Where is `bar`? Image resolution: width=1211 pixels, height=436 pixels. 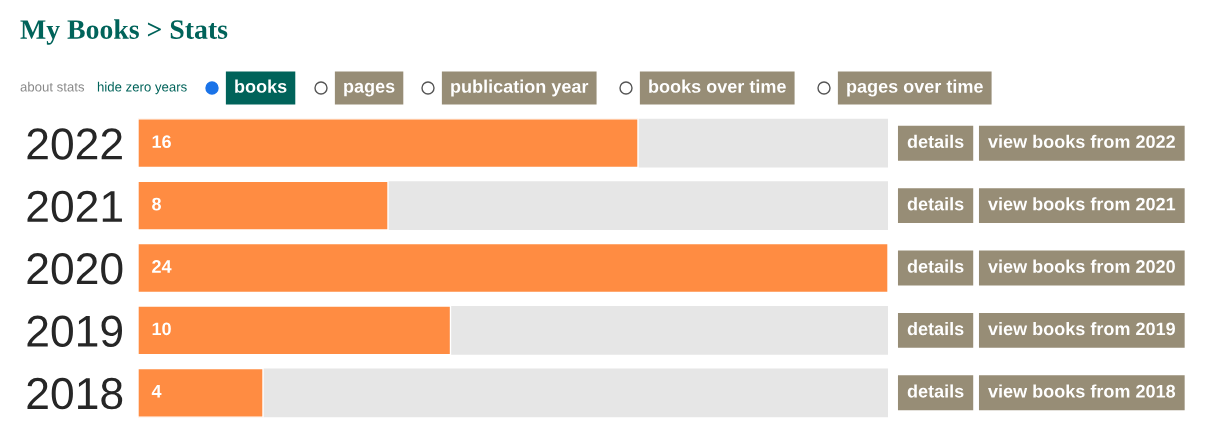 bar is located at coordinates (201, 392).